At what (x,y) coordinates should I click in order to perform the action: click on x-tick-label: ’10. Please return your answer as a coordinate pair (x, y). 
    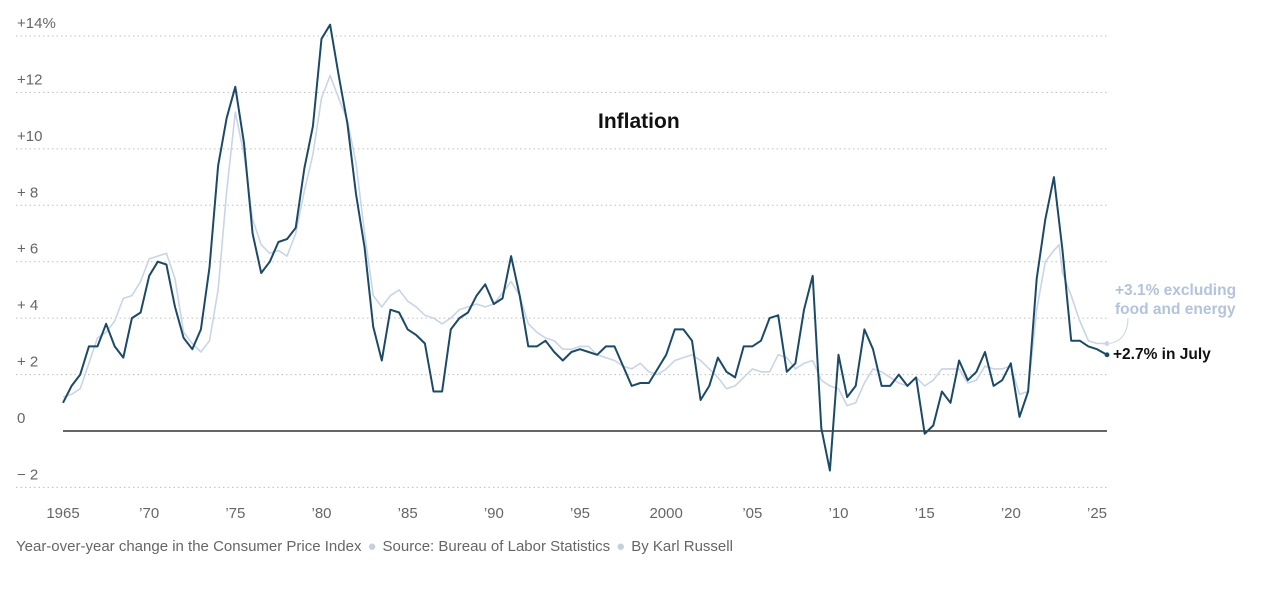
    Looking at the image, I should click on (838, 513).